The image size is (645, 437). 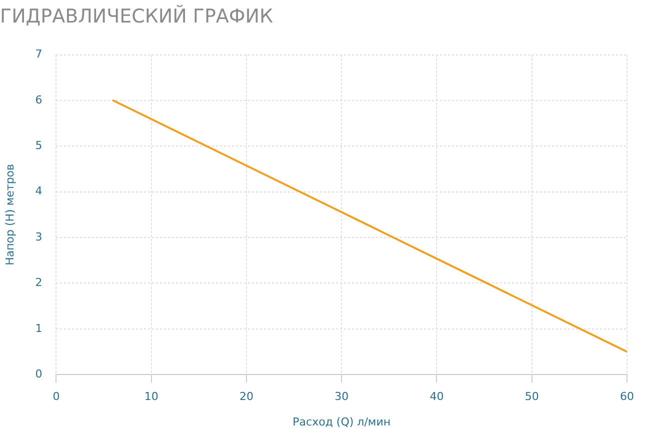 I want to click on x-axis-title: Расход (Q) л/мин, so click(x=341, y=421).